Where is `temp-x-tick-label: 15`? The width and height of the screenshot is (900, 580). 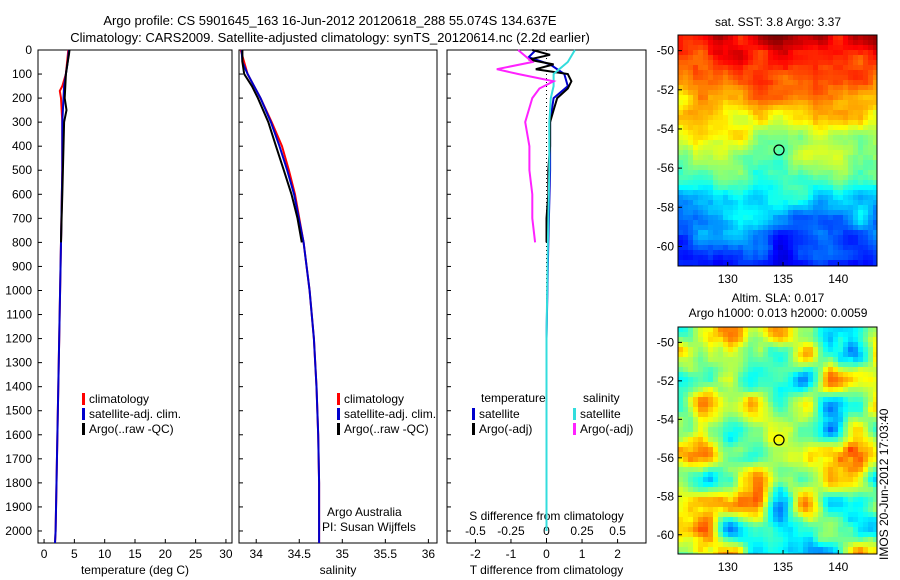
temp-x-tick-label: 15 is located at coordinates (135, 554).